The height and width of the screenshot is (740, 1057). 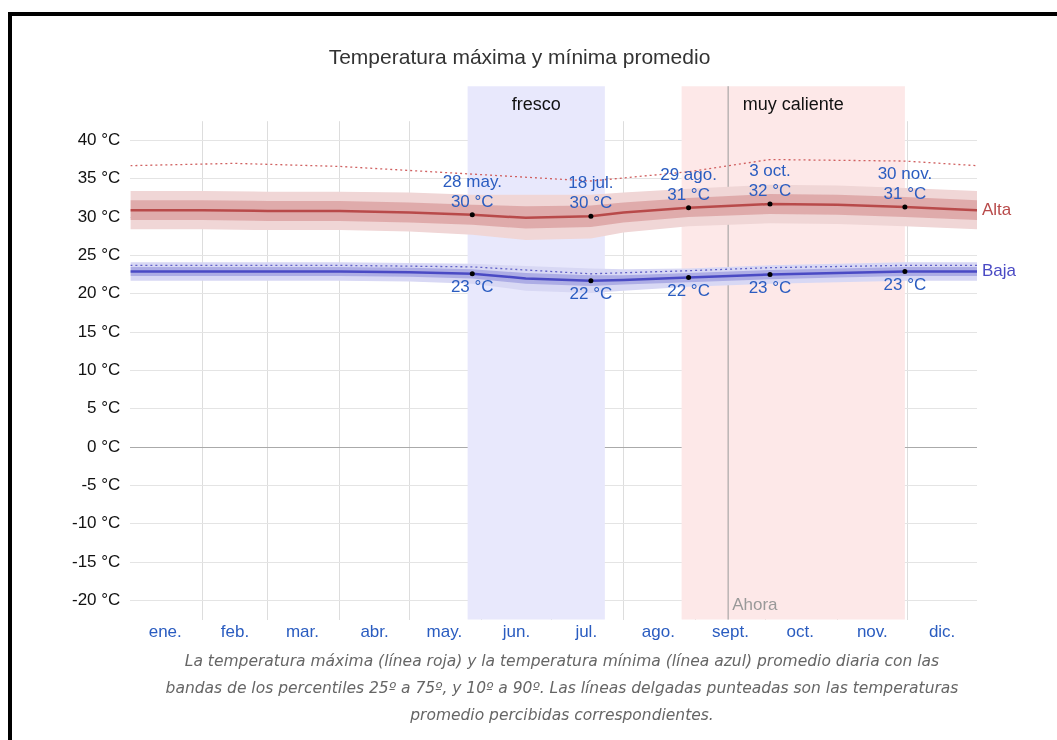 I want to click on y-tick-label: 40 °C, so click(x=99, y=140).